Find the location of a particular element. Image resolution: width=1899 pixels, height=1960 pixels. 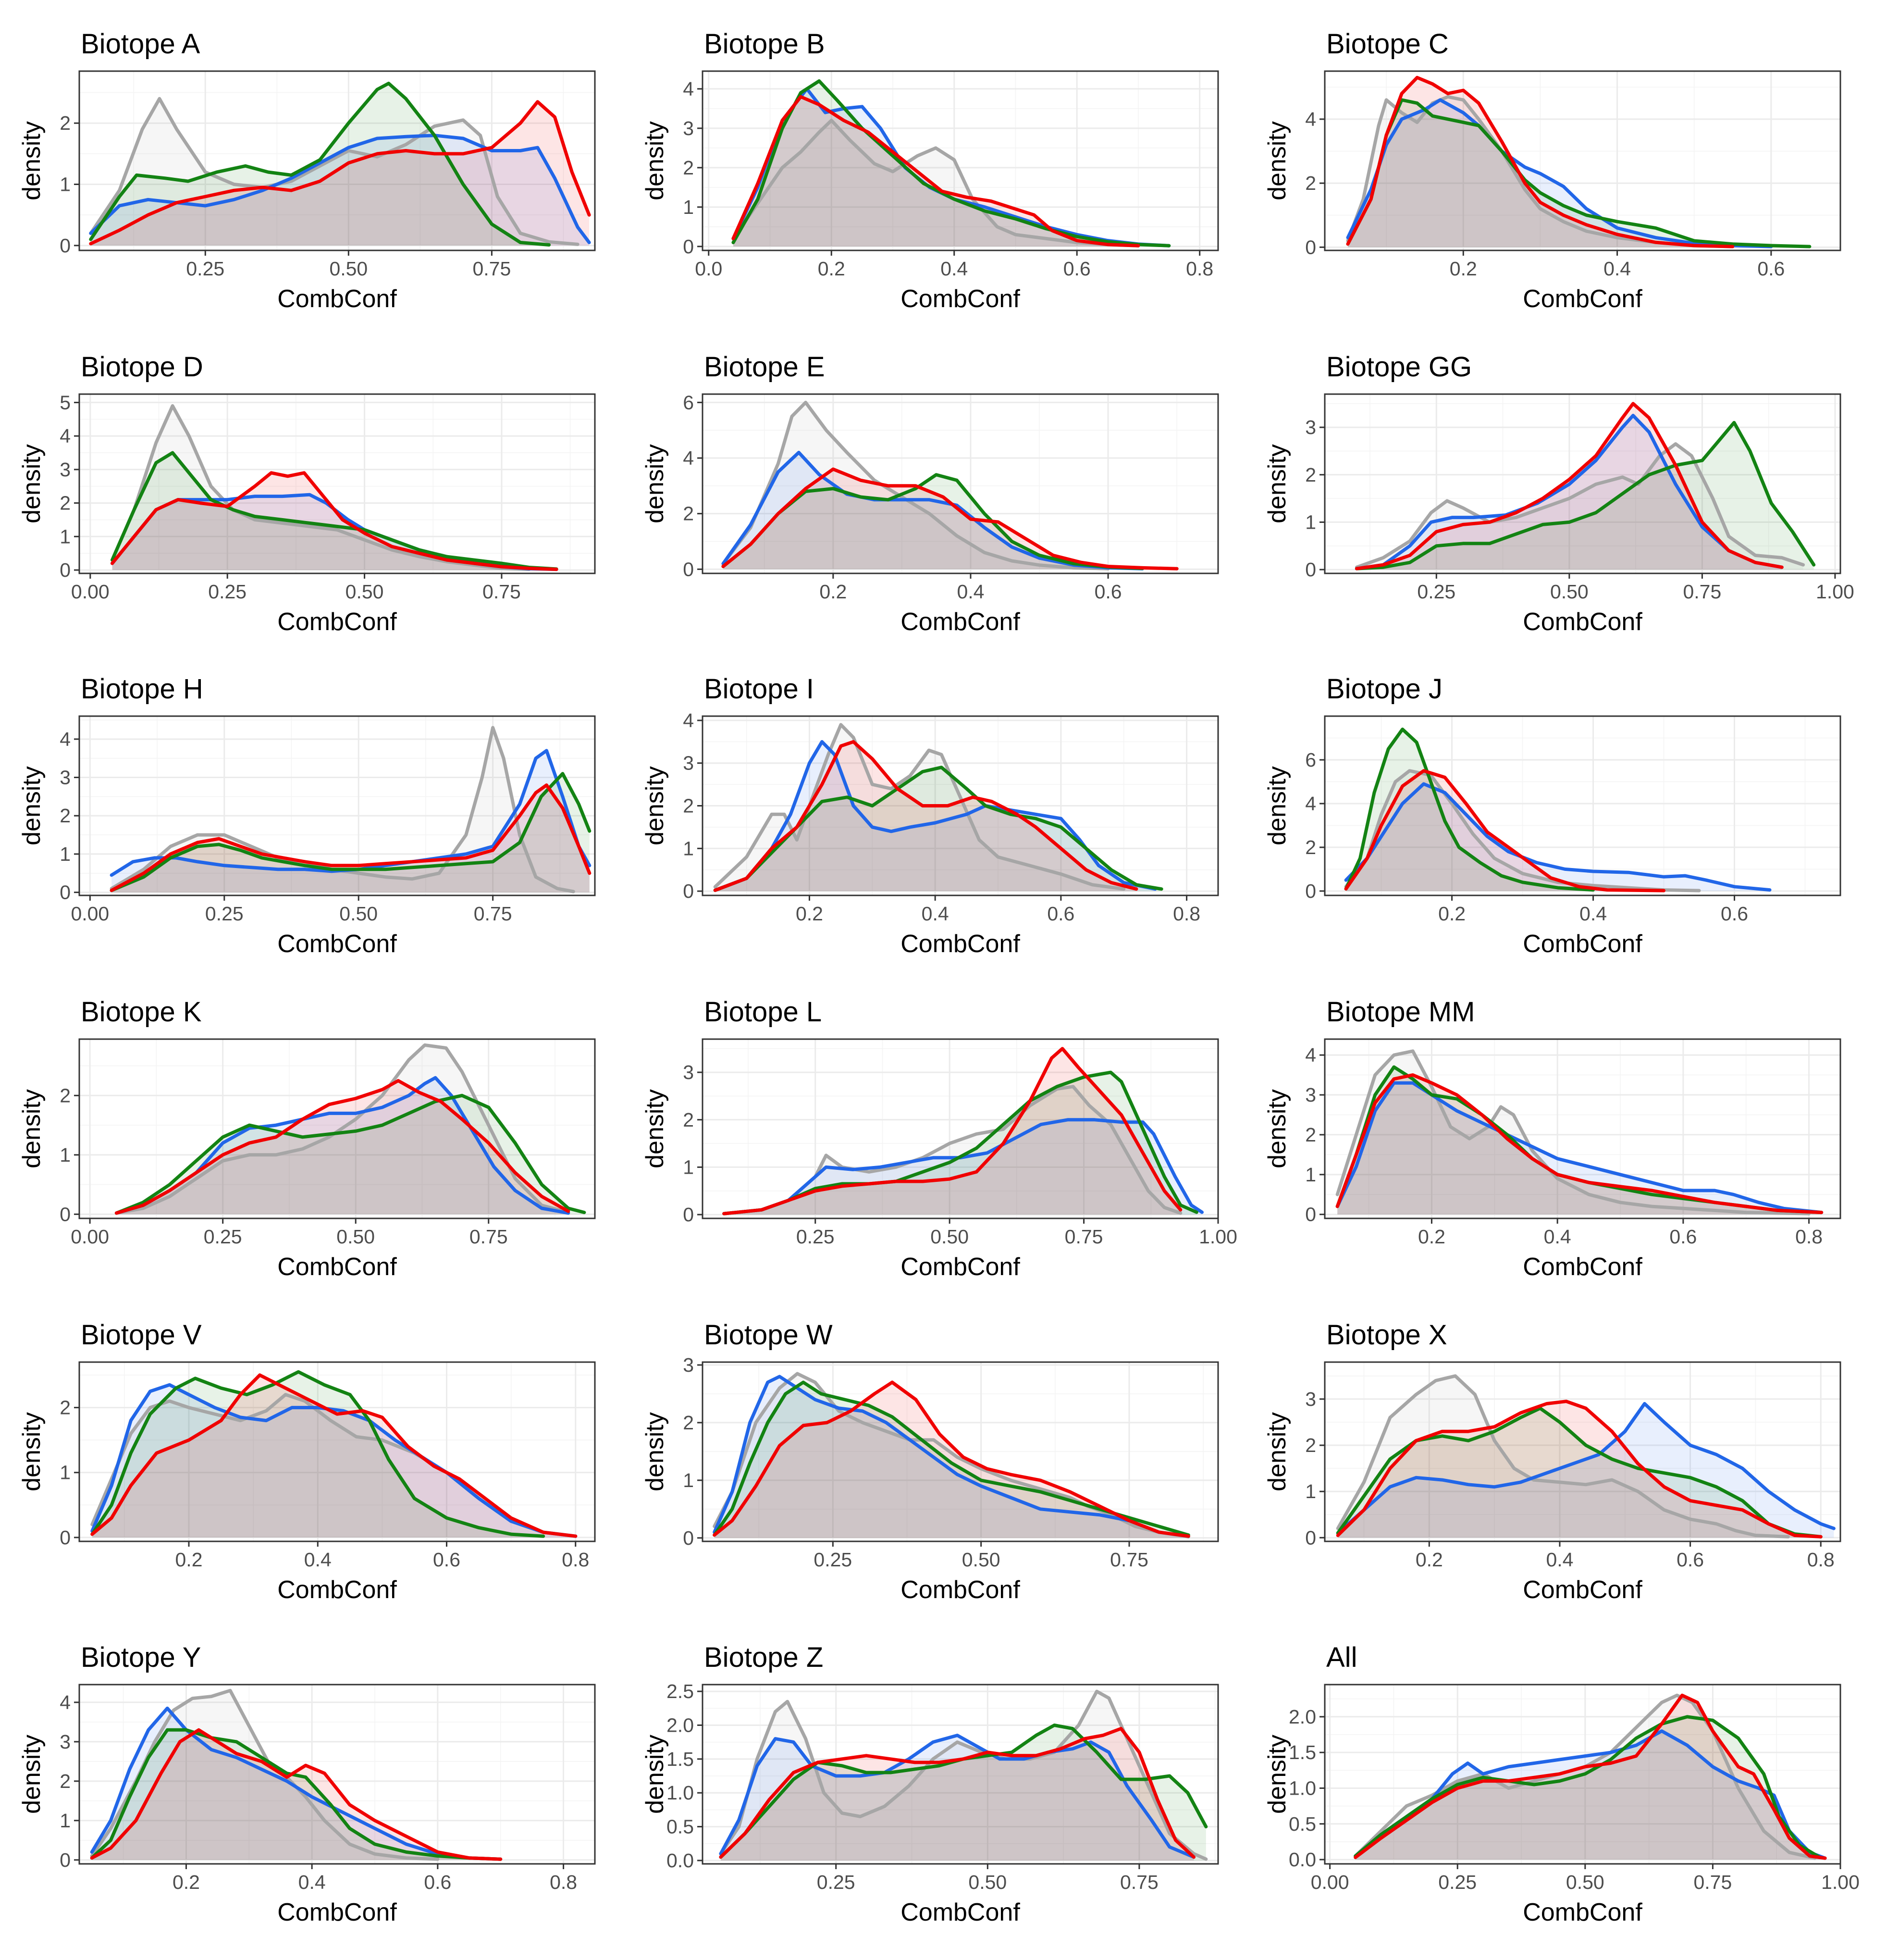

x-tick-label: 0.0 is located at coordinates (708, 269).